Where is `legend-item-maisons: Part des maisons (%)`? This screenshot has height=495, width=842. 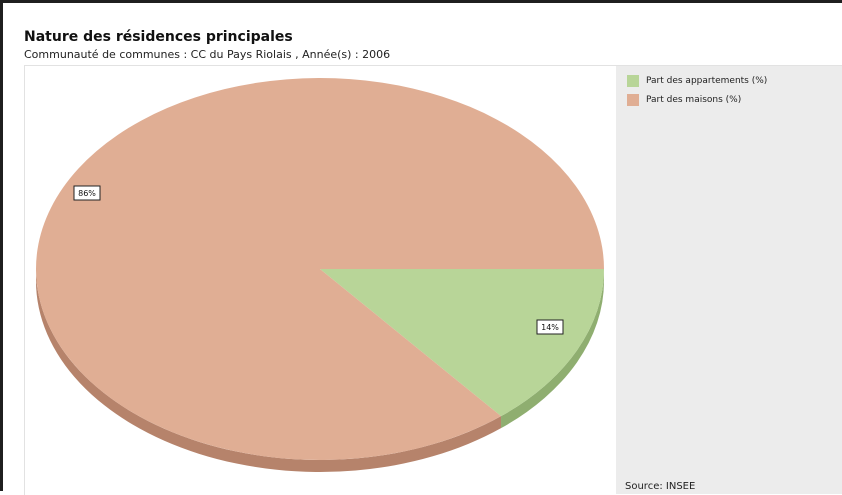
legend-item-maisons: Part des maisons (%) is located at coordinates (684, 100).